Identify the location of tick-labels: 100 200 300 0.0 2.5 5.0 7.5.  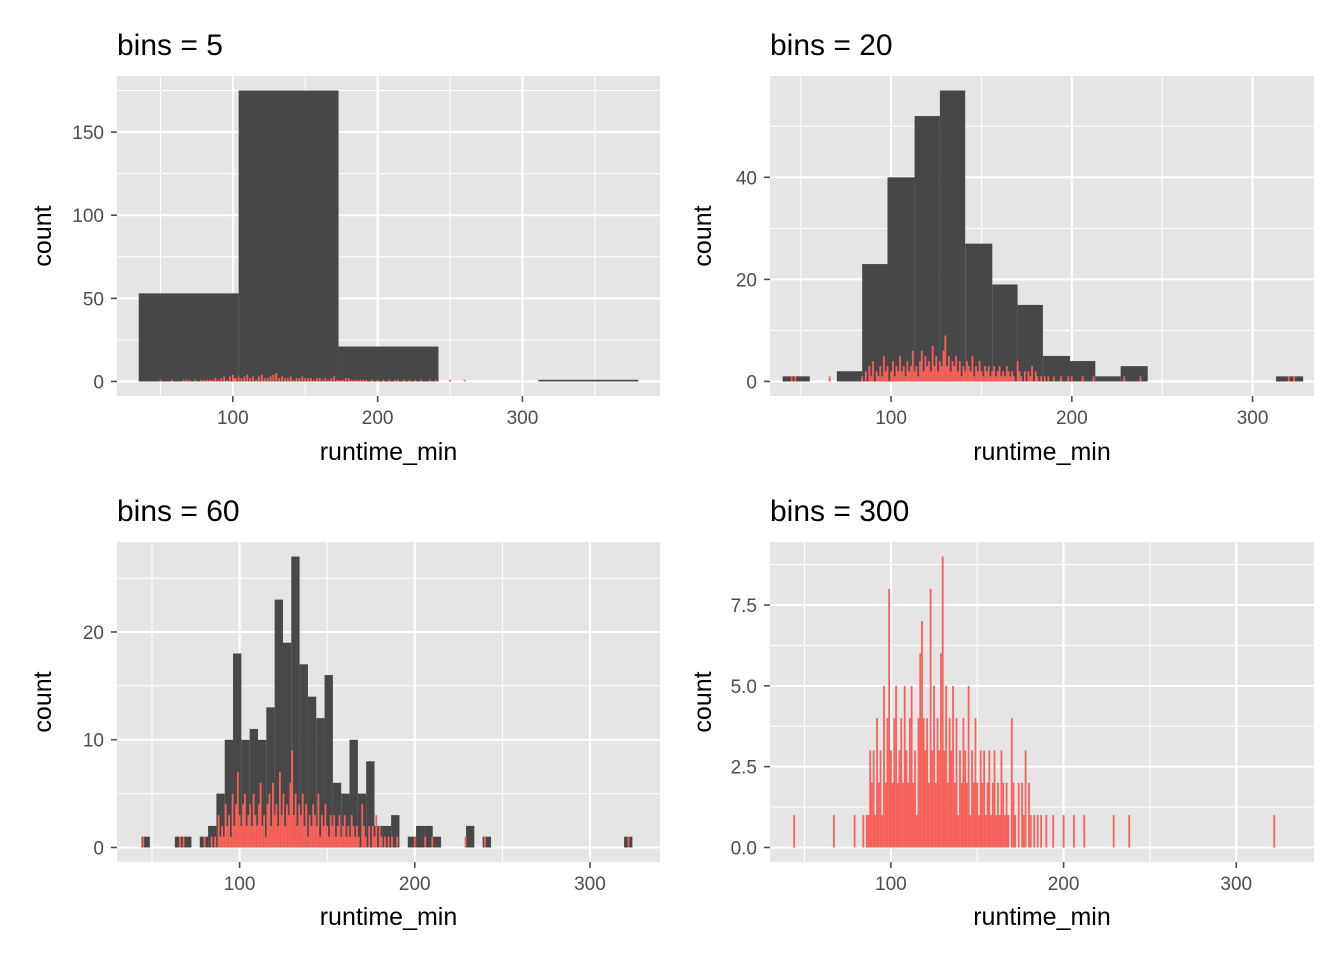
(992, 745).